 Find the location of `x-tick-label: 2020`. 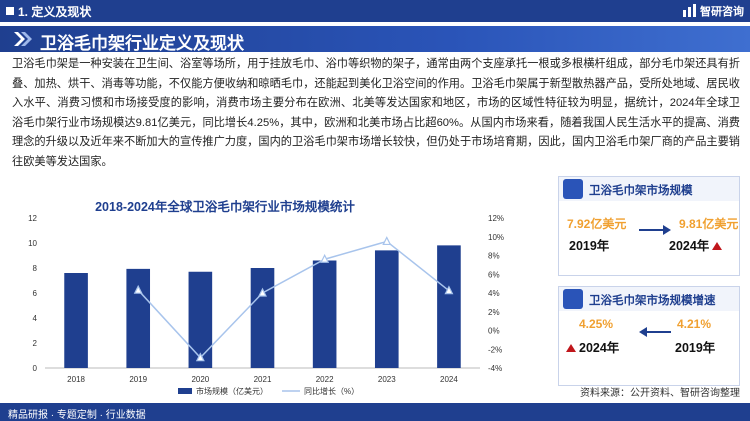

x-tick-label: 2020 is located at coordinates (200, 379).